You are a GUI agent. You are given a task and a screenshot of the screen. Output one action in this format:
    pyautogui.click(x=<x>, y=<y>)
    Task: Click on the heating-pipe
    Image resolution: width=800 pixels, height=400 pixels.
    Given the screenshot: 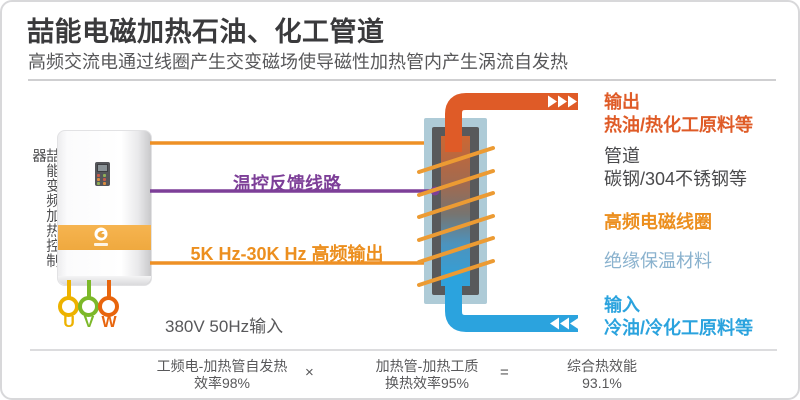 What is the action you would take?
    pyautogui.click(x=455, y=211)
    